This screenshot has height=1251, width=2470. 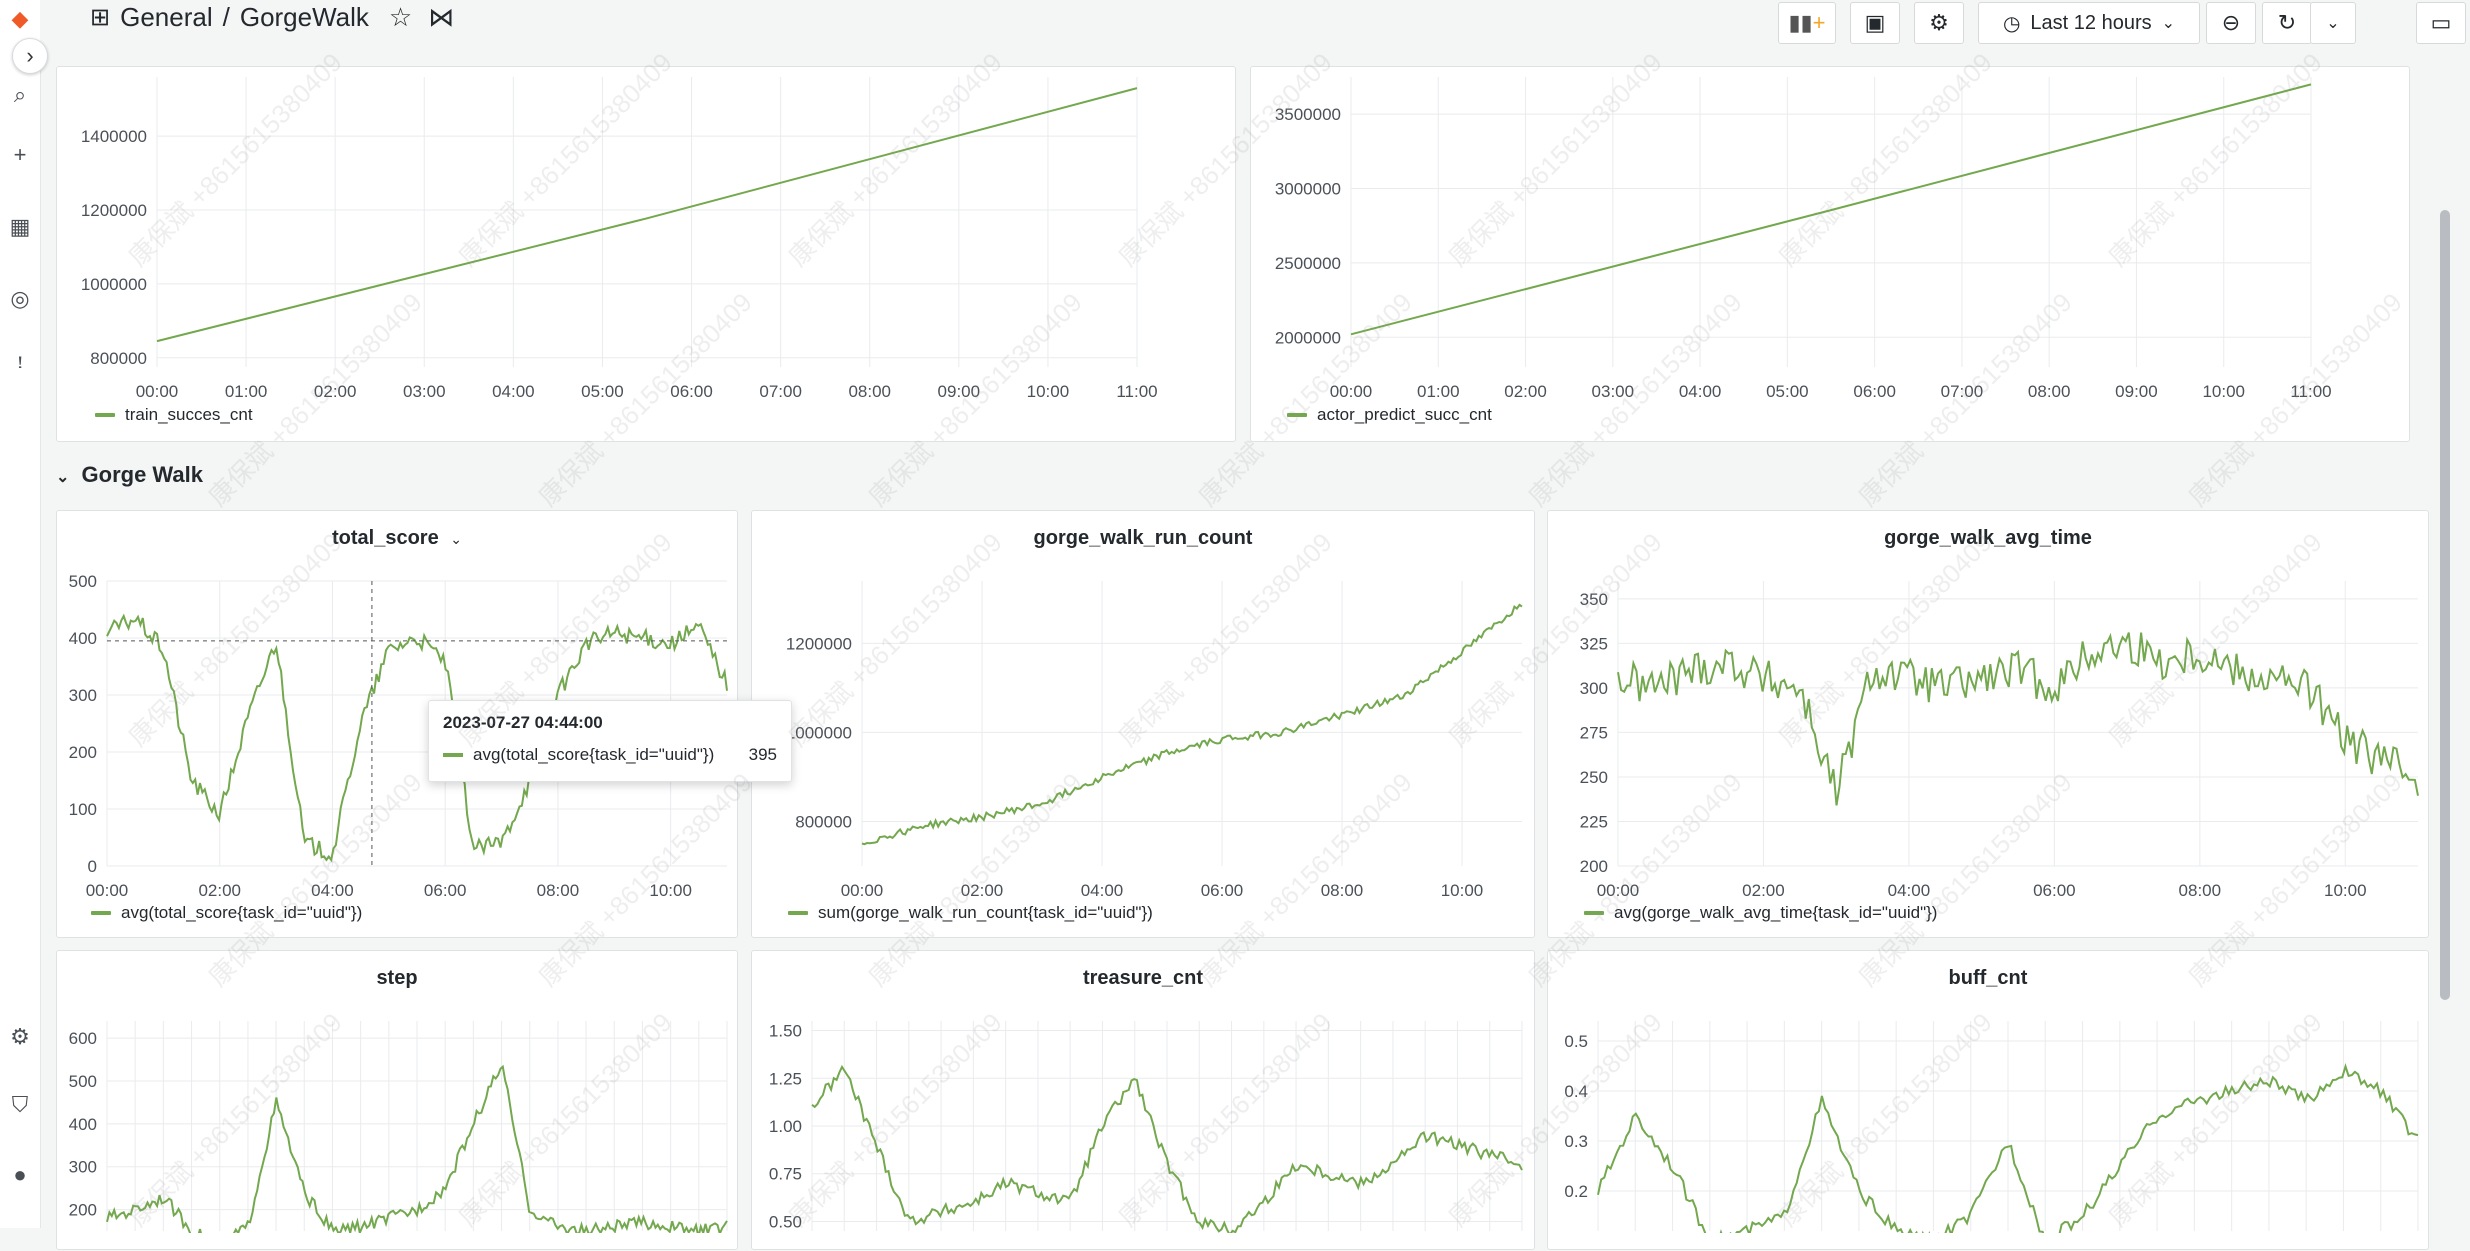 What do you see at coordinates (226, 913) in the screenshot?
I see `legend-total-score: avg(total_score{task_id="uuid"})` at bounding box center [226, 913].